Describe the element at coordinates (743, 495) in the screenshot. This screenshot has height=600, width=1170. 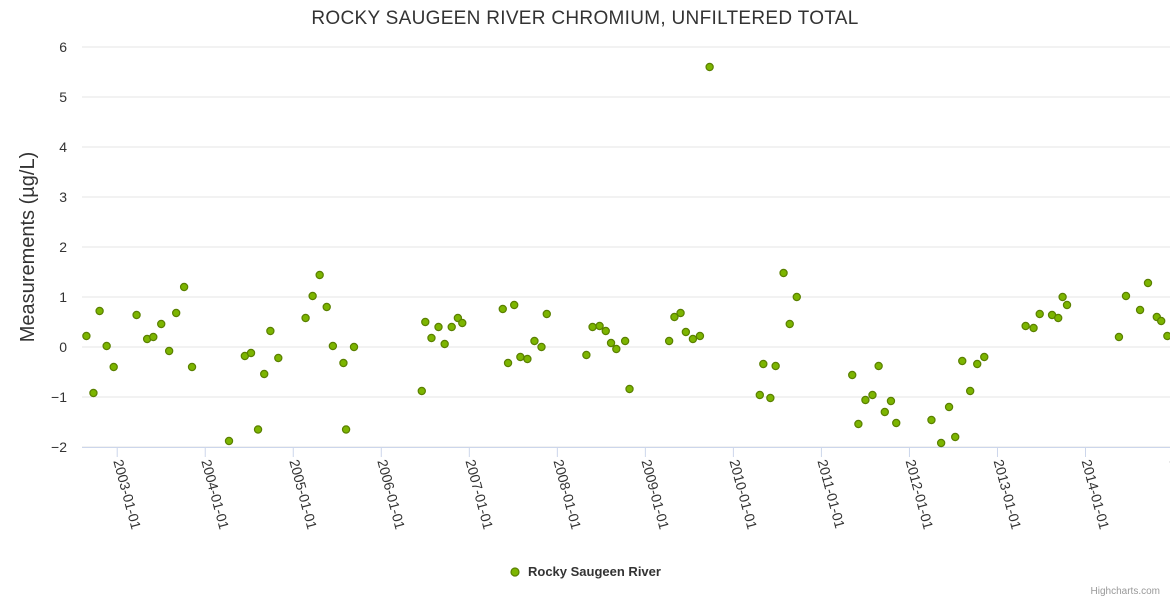
I see `x-tick-label: 2010-01-01` at that location.